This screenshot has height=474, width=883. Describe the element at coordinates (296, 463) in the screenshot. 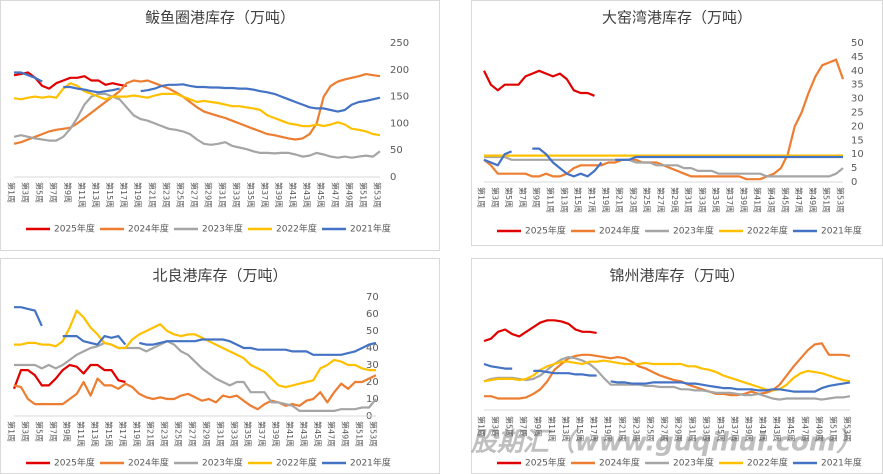

I see `legend-label: 2022年度` at that location.